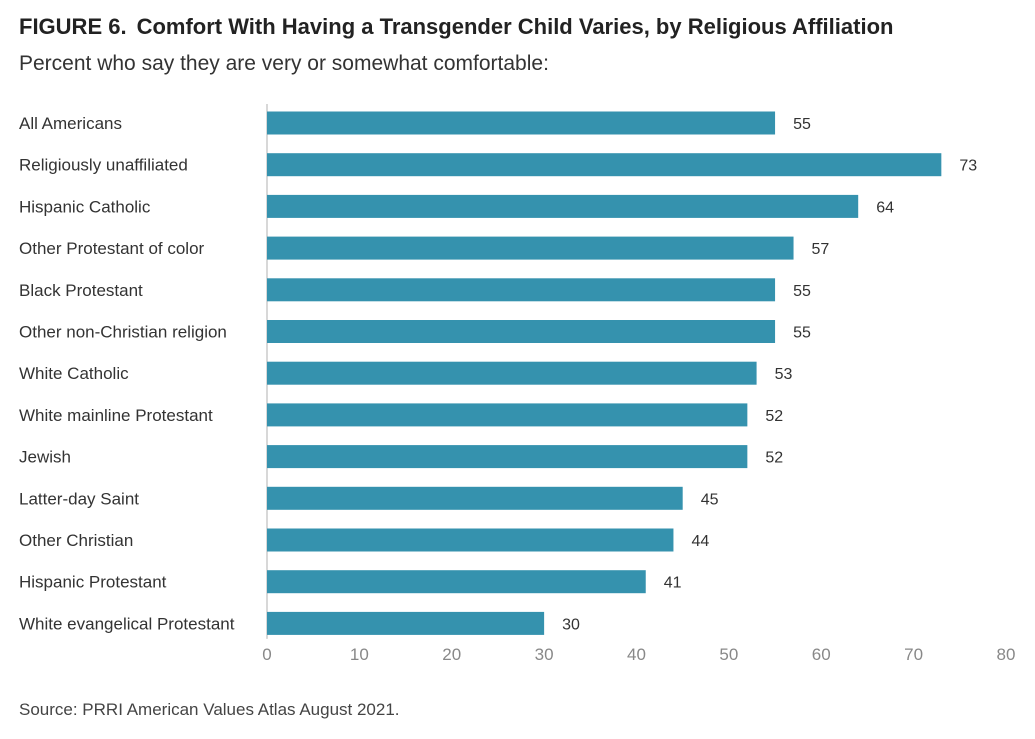 The height and width of the screenshot is (739, 1035). Describe the element at coordinates (821, 654) in the screenshot. I see `x-tick-label: 60` at that location.